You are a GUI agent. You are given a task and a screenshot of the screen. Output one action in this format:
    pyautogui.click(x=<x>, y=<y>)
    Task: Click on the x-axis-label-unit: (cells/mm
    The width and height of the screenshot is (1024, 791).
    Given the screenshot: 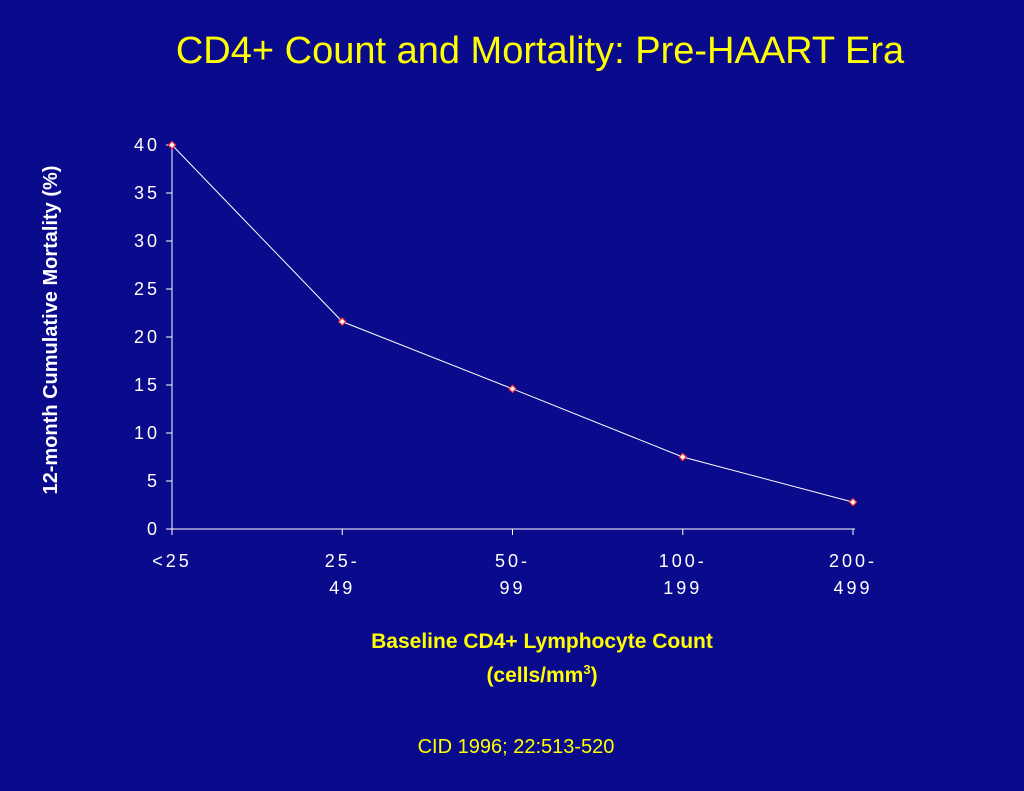 What is the action you would take?
    pyautogui.click(x=535, y=675)
    